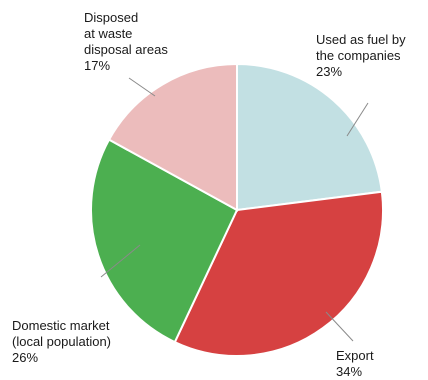  I want to click on slice-label-line-0-1: the companies, so click(358, 55).